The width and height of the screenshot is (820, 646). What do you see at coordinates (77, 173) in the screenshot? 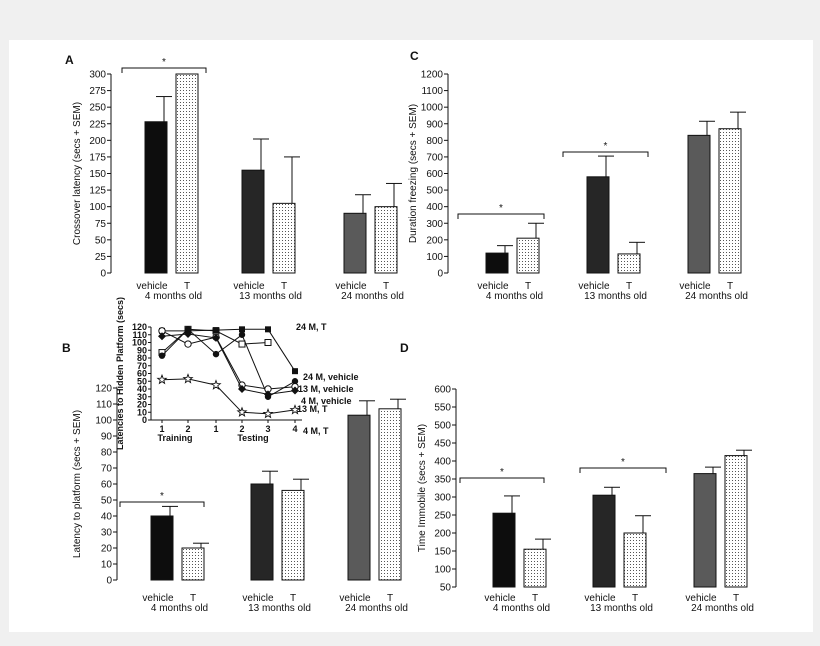
I see `y-axis-title-A: Crossover latency (secs + SEM)` at bounding box center [77, 173].